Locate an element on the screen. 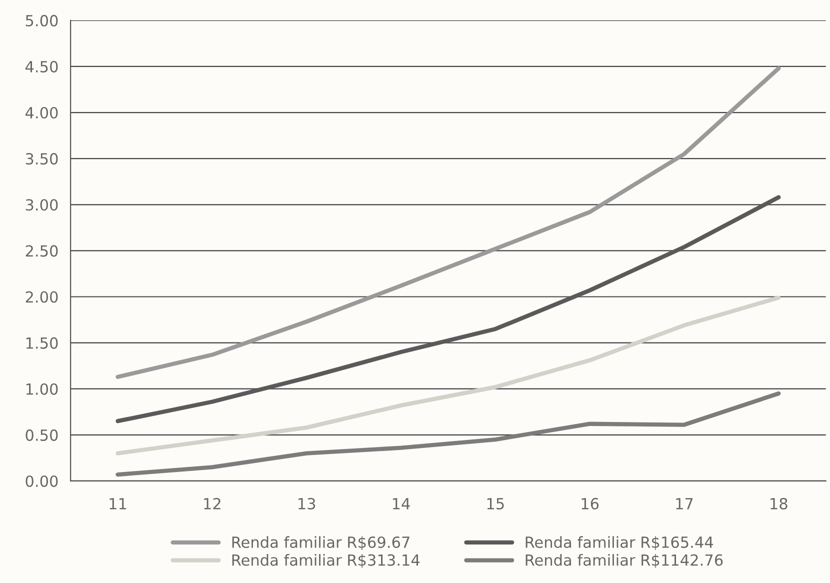 This screenshot has height=583, width=830. x-tick-label: 17 is located at coordinates (684, 504).